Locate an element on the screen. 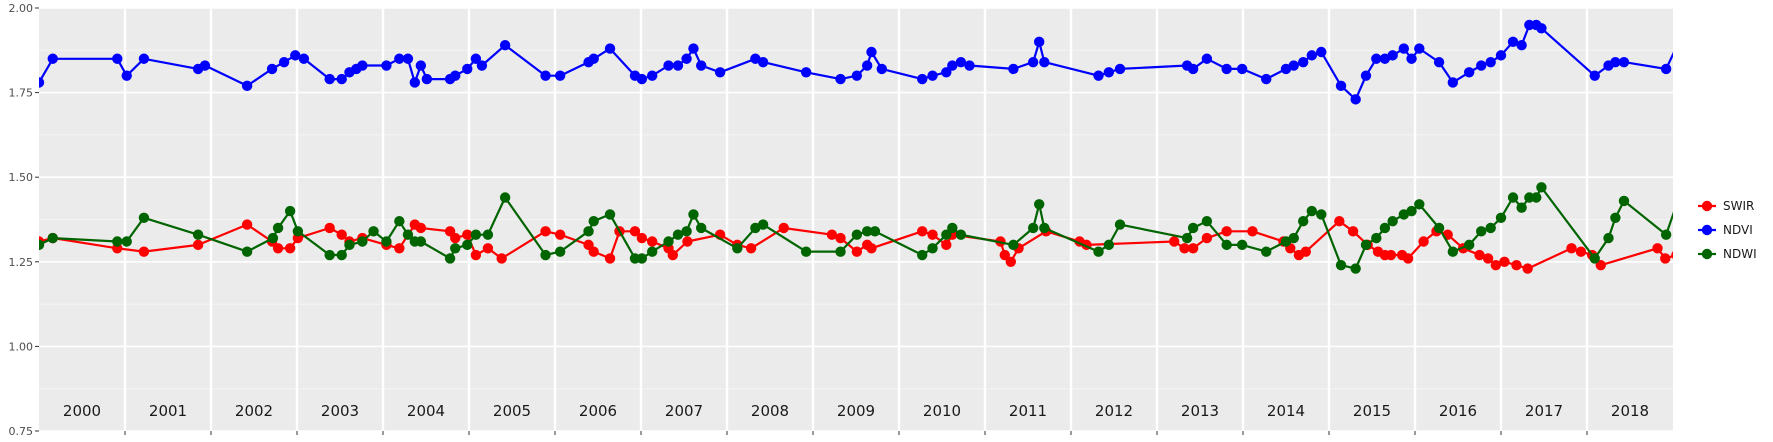 The image size is (1773, 442). y-tick-label: 2.00 is located at coordinates (21, 8).